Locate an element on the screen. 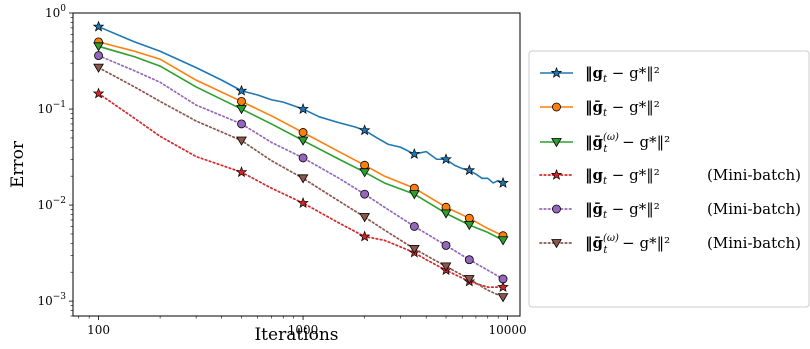 The image size is (810, 349). x-tick-label: 100 is located at coordinates (98, 330).